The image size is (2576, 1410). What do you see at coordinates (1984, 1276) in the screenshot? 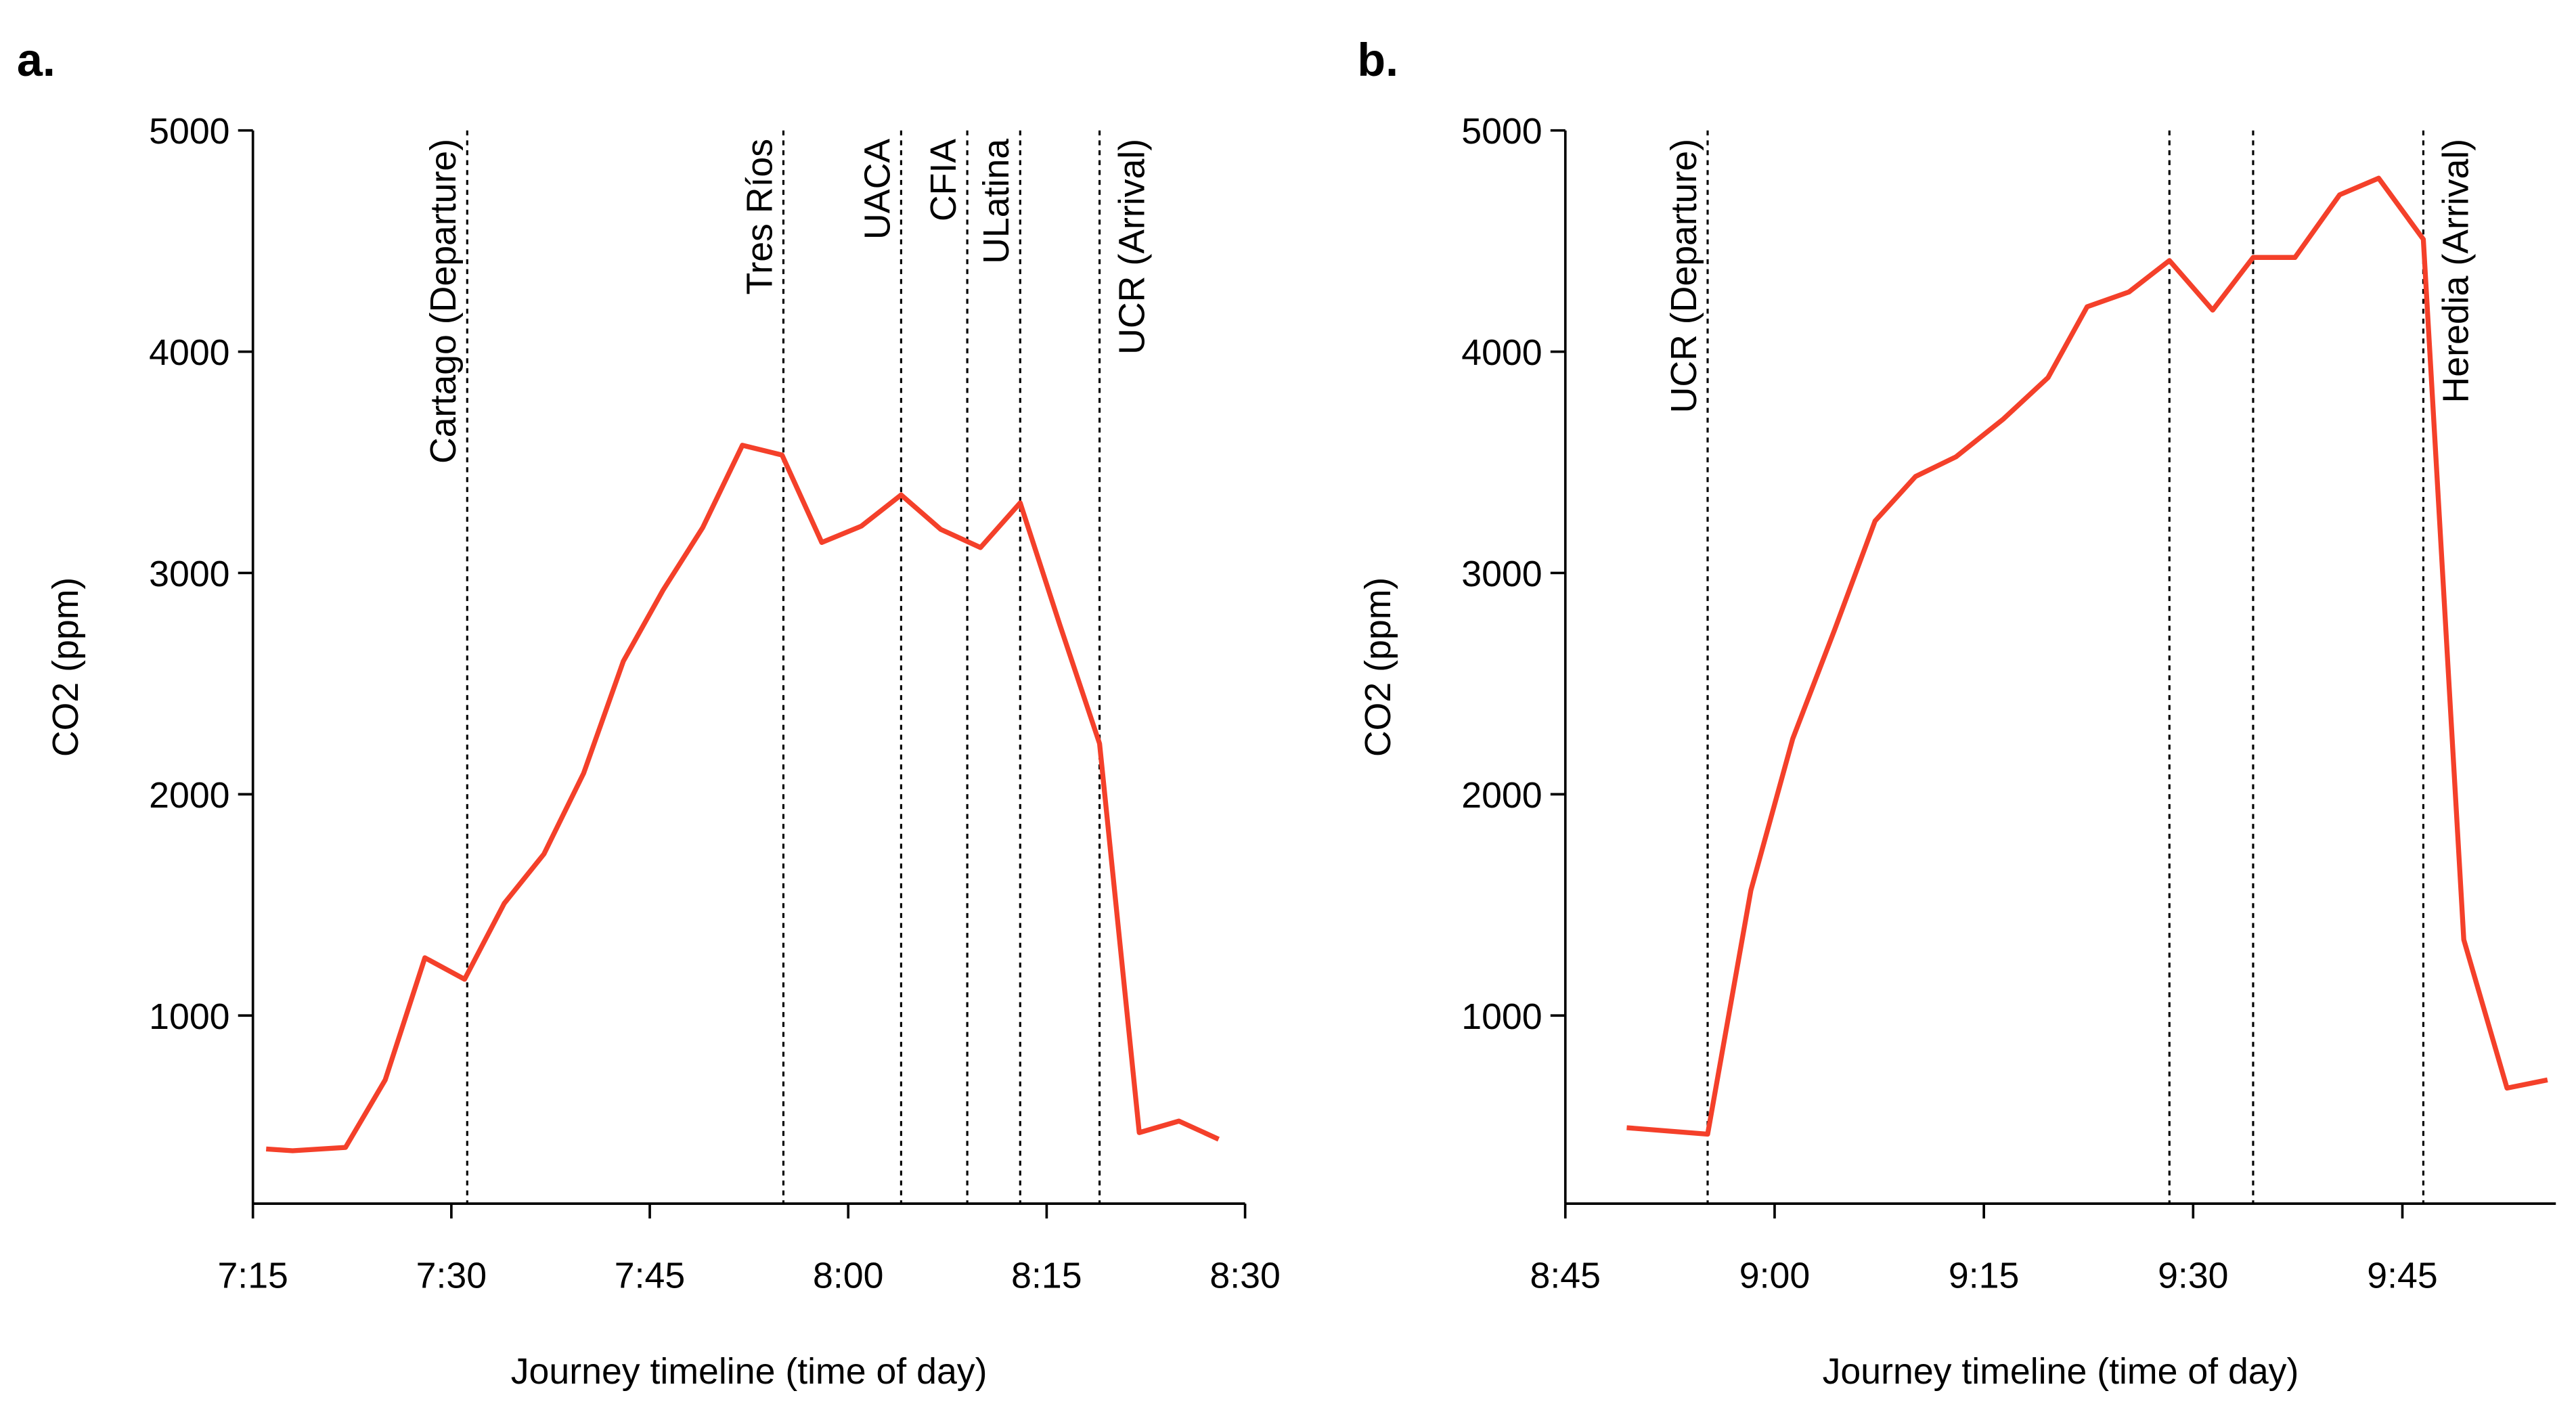
I see `x-tick-label: 9:15` at bounding box center [1984, 1276].